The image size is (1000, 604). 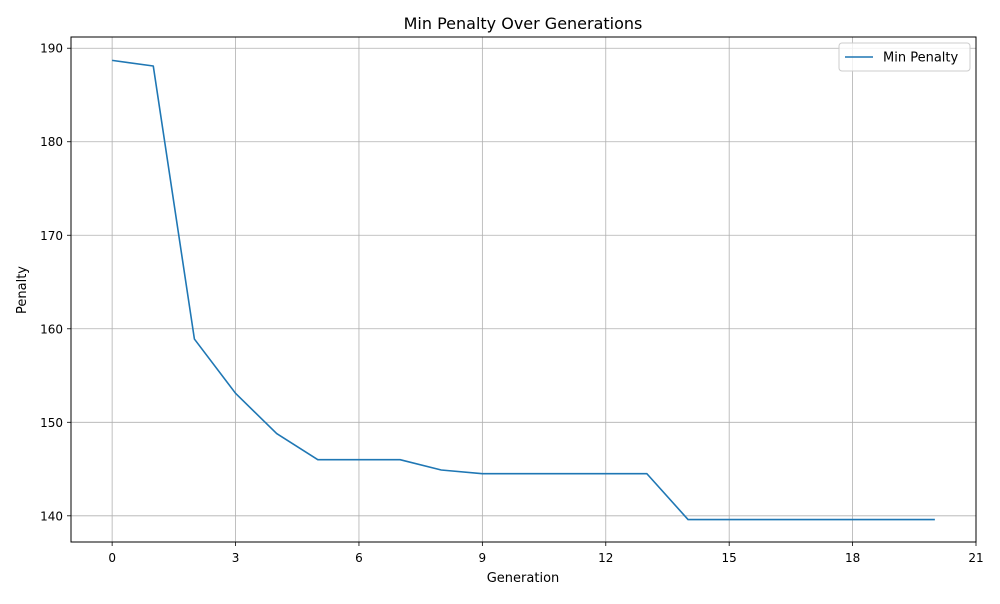 I want to click on y-tick-label: 180, so click(x=51, y=142).